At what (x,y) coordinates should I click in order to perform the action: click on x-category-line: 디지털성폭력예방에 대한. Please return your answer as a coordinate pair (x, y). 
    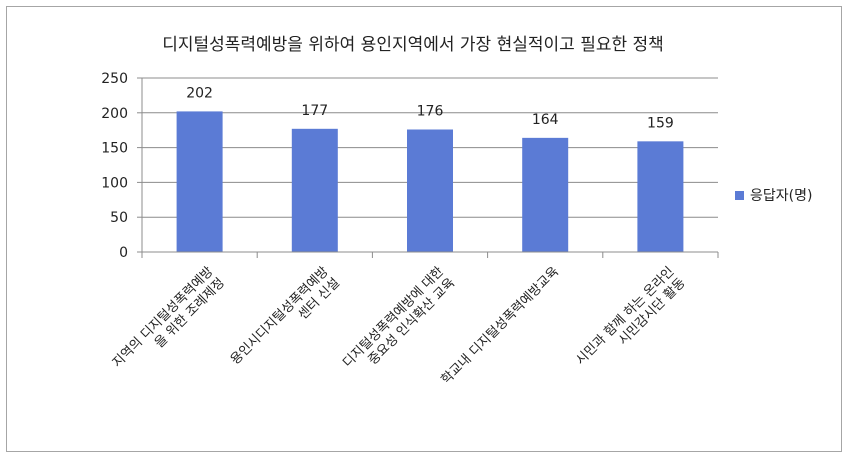
    Looking at the image, I should click on (393, 317).